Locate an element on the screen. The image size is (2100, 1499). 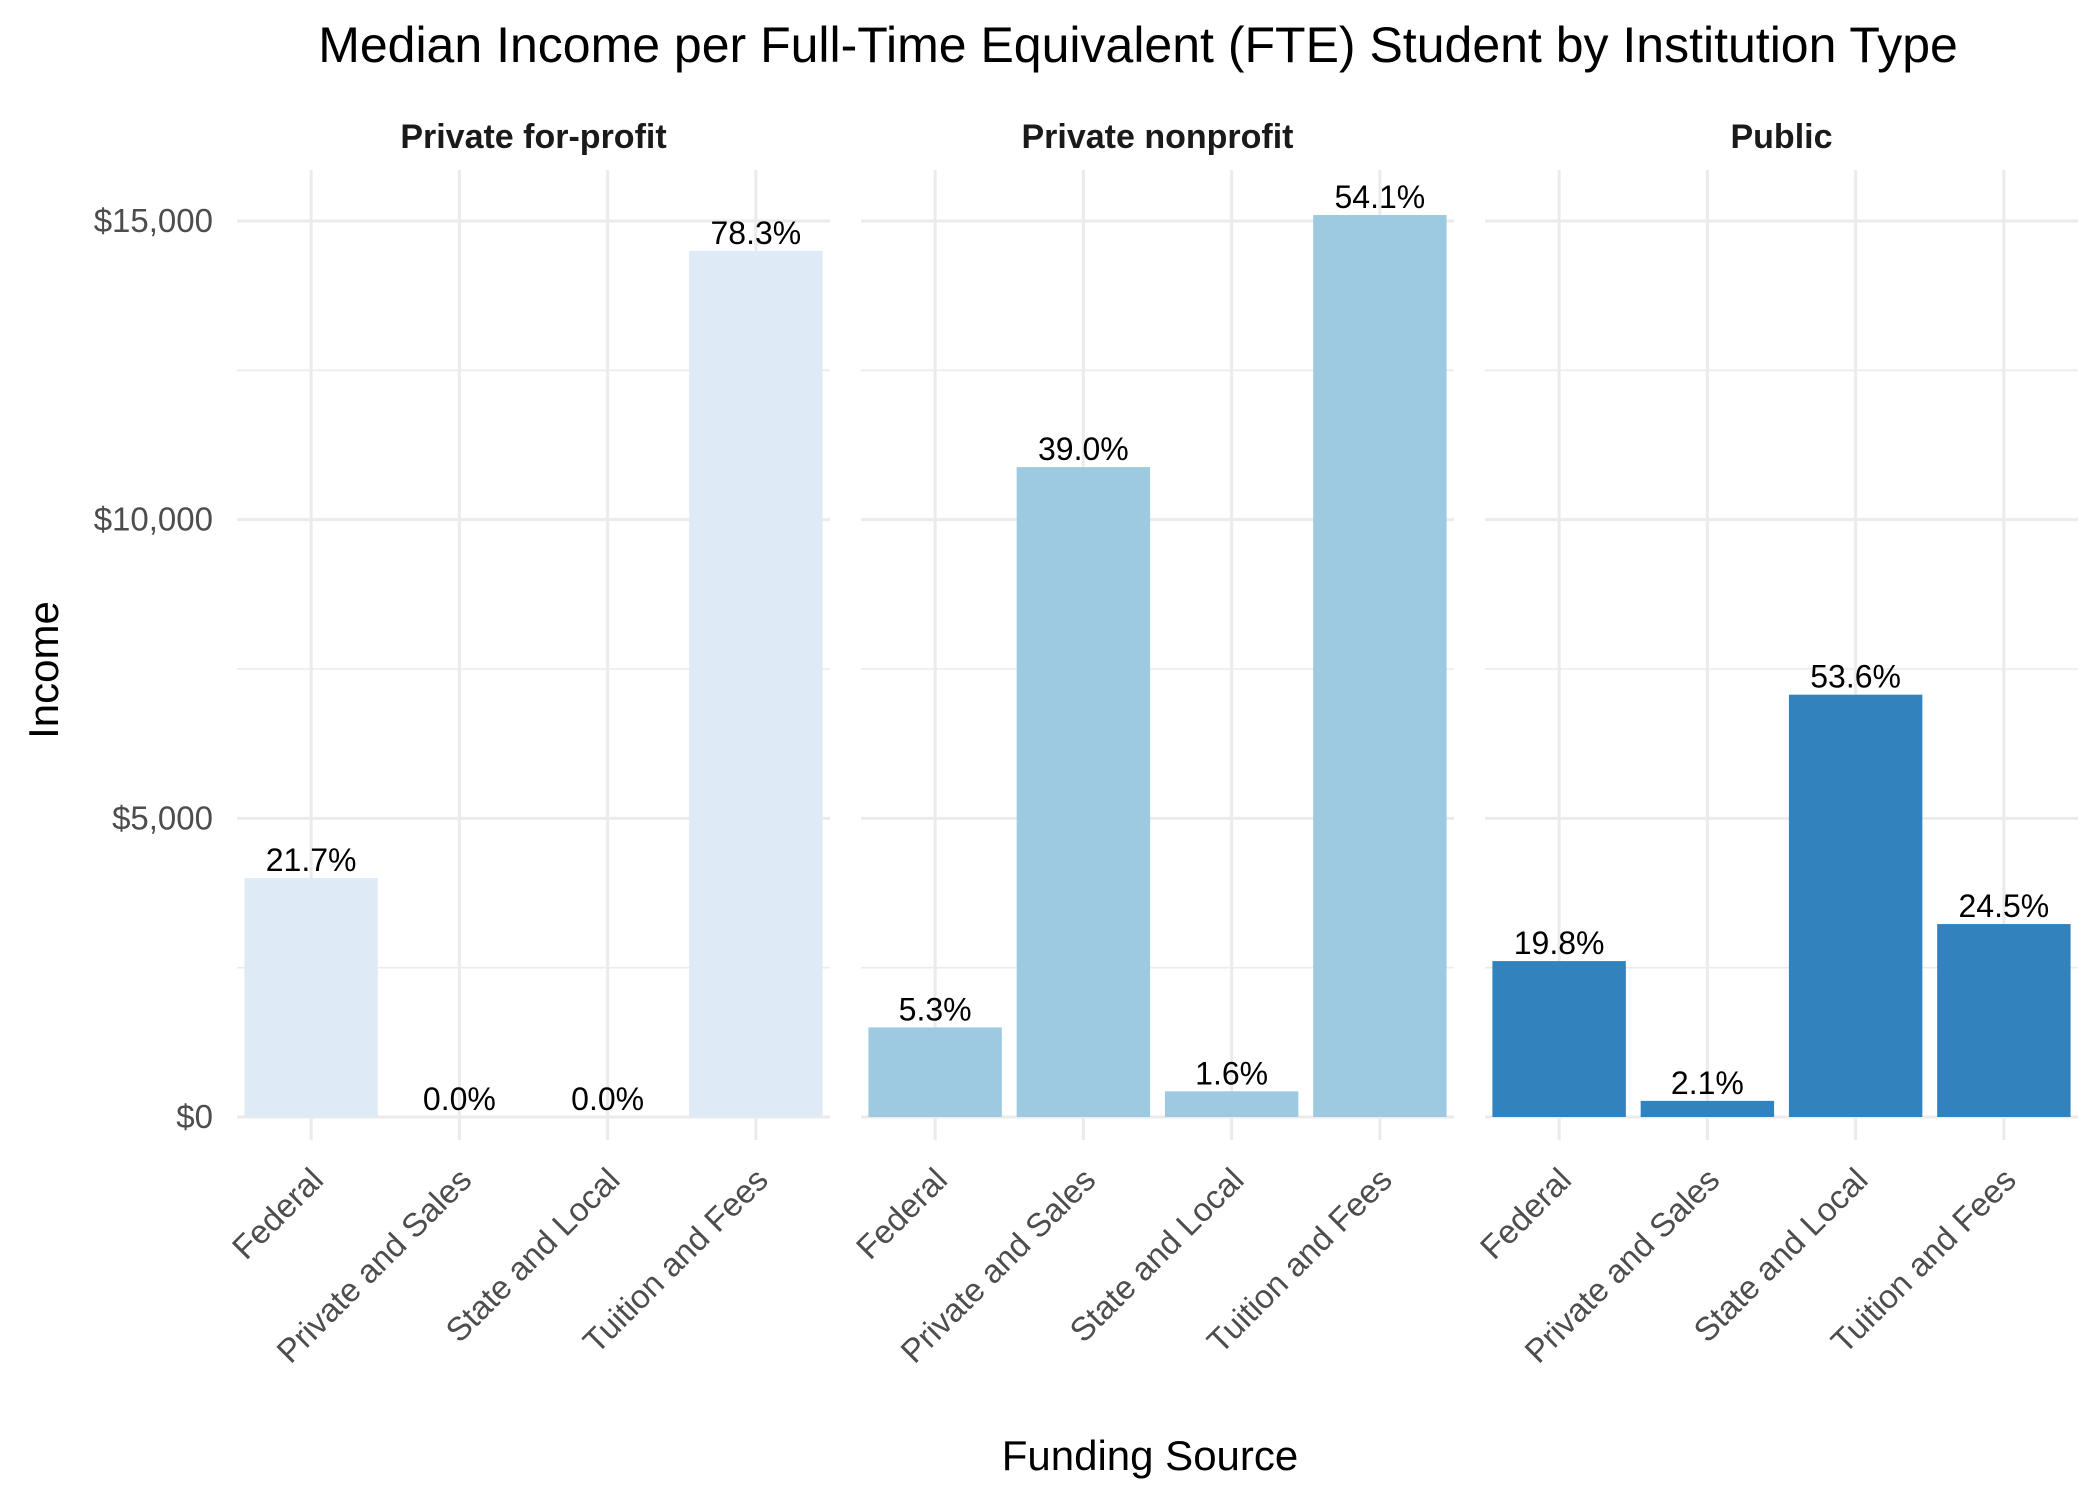
bar-data-label: 53.6% is located at coordinates (1855, 677).